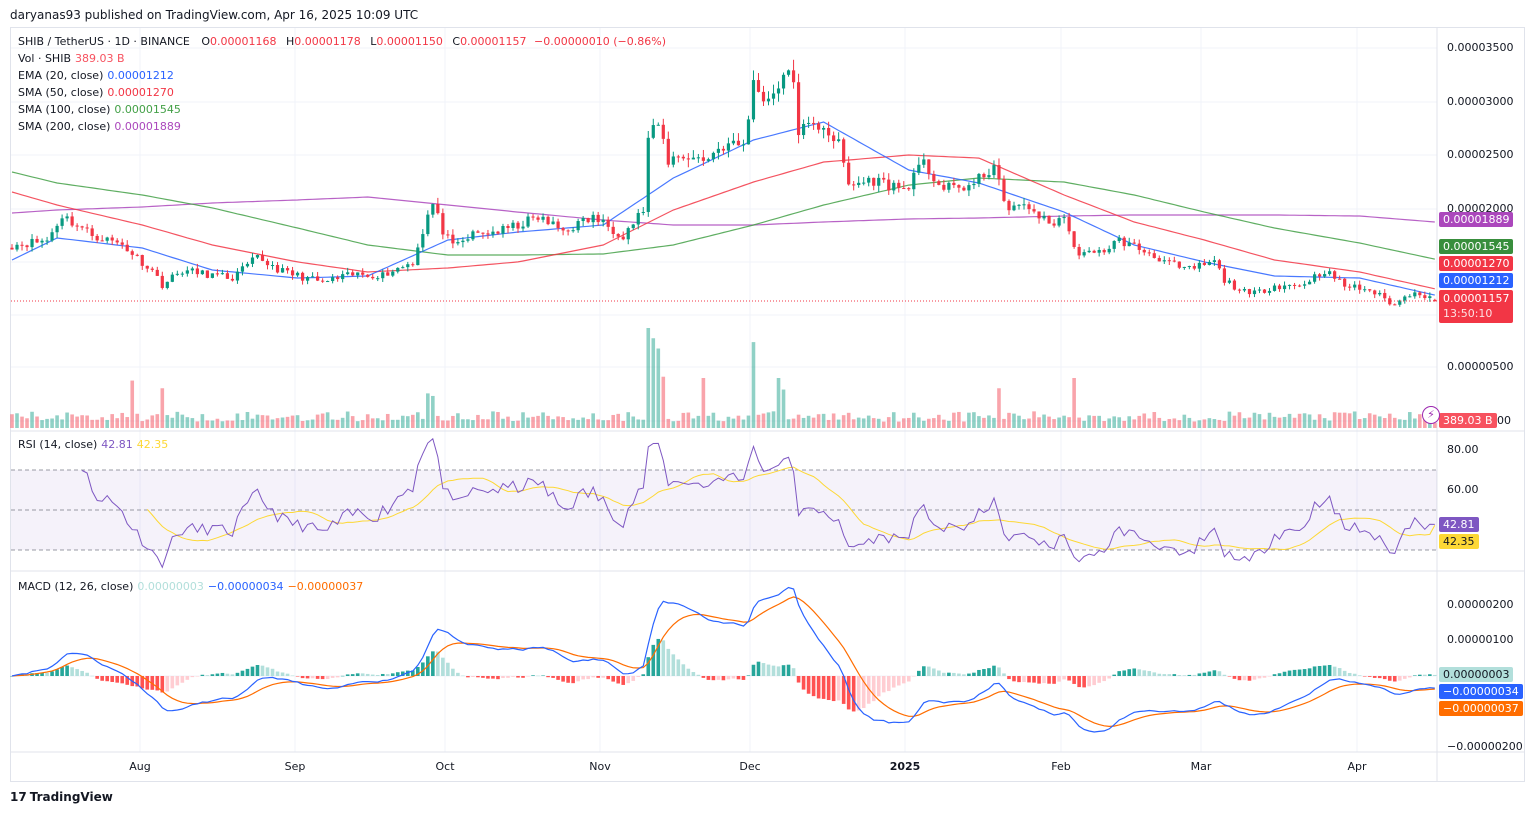 The width and height of the screenshot is (1534, 816). I want to click on sma200-legend: SMA (200, close) 0.00001889, so click(99, 126).